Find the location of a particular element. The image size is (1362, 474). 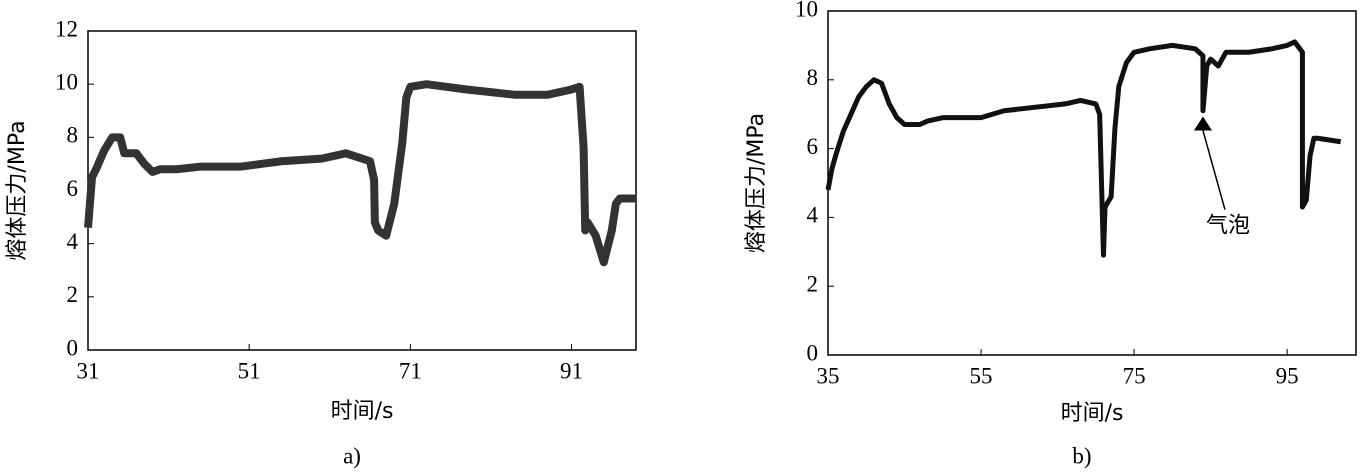

y-tick-label: 12 is located at coordinates (66, 28).